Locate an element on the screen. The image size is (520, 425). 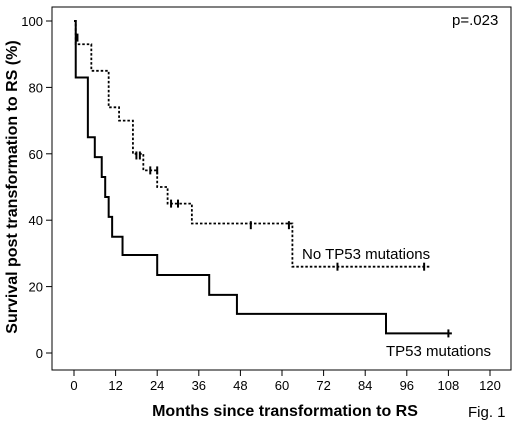
x-tick-label: 12 is located at coordinates (115, 385).